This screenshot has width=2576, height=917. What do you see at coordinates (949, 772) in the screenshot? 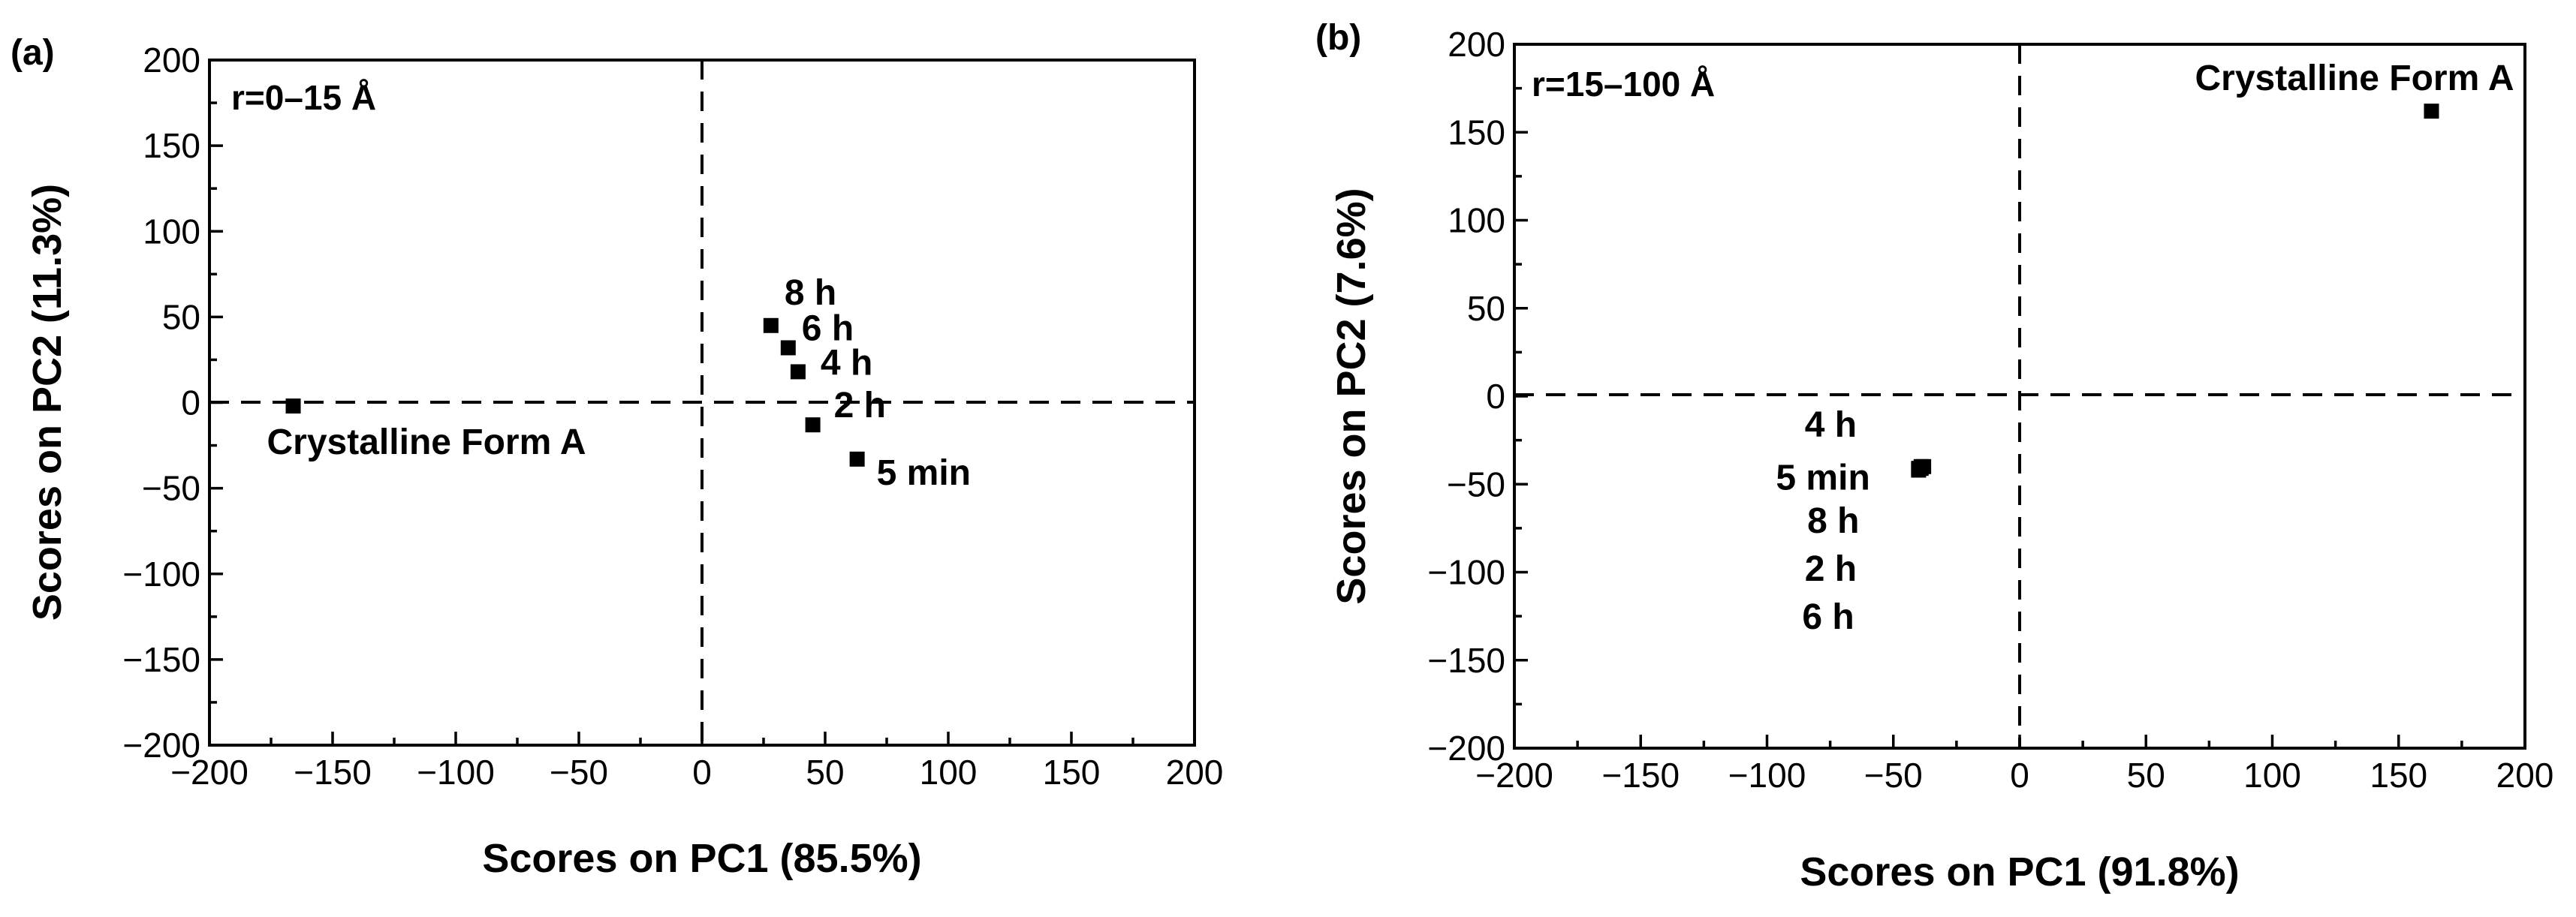
I see `panel-a-x-tick-label: 100` at bounding box center [949, 772].